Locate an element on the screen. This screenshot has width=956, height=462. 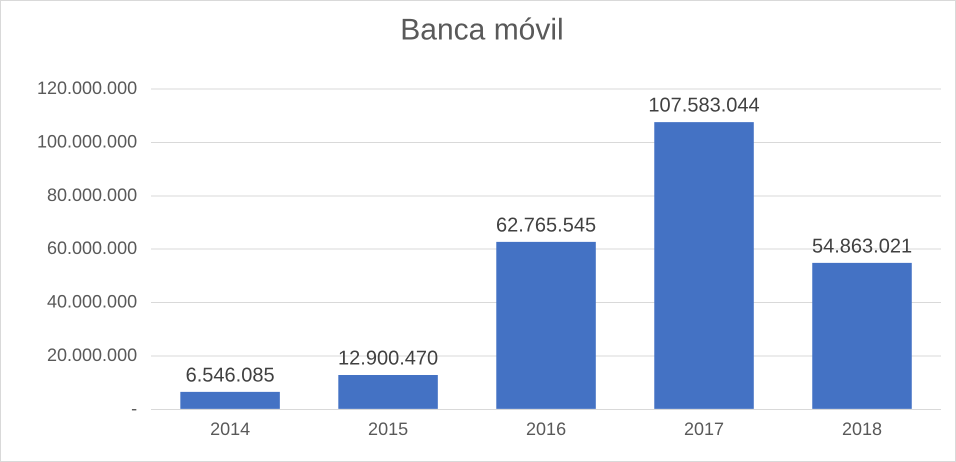
data-label: 6.546.085 is located at coordinates (230, 375).